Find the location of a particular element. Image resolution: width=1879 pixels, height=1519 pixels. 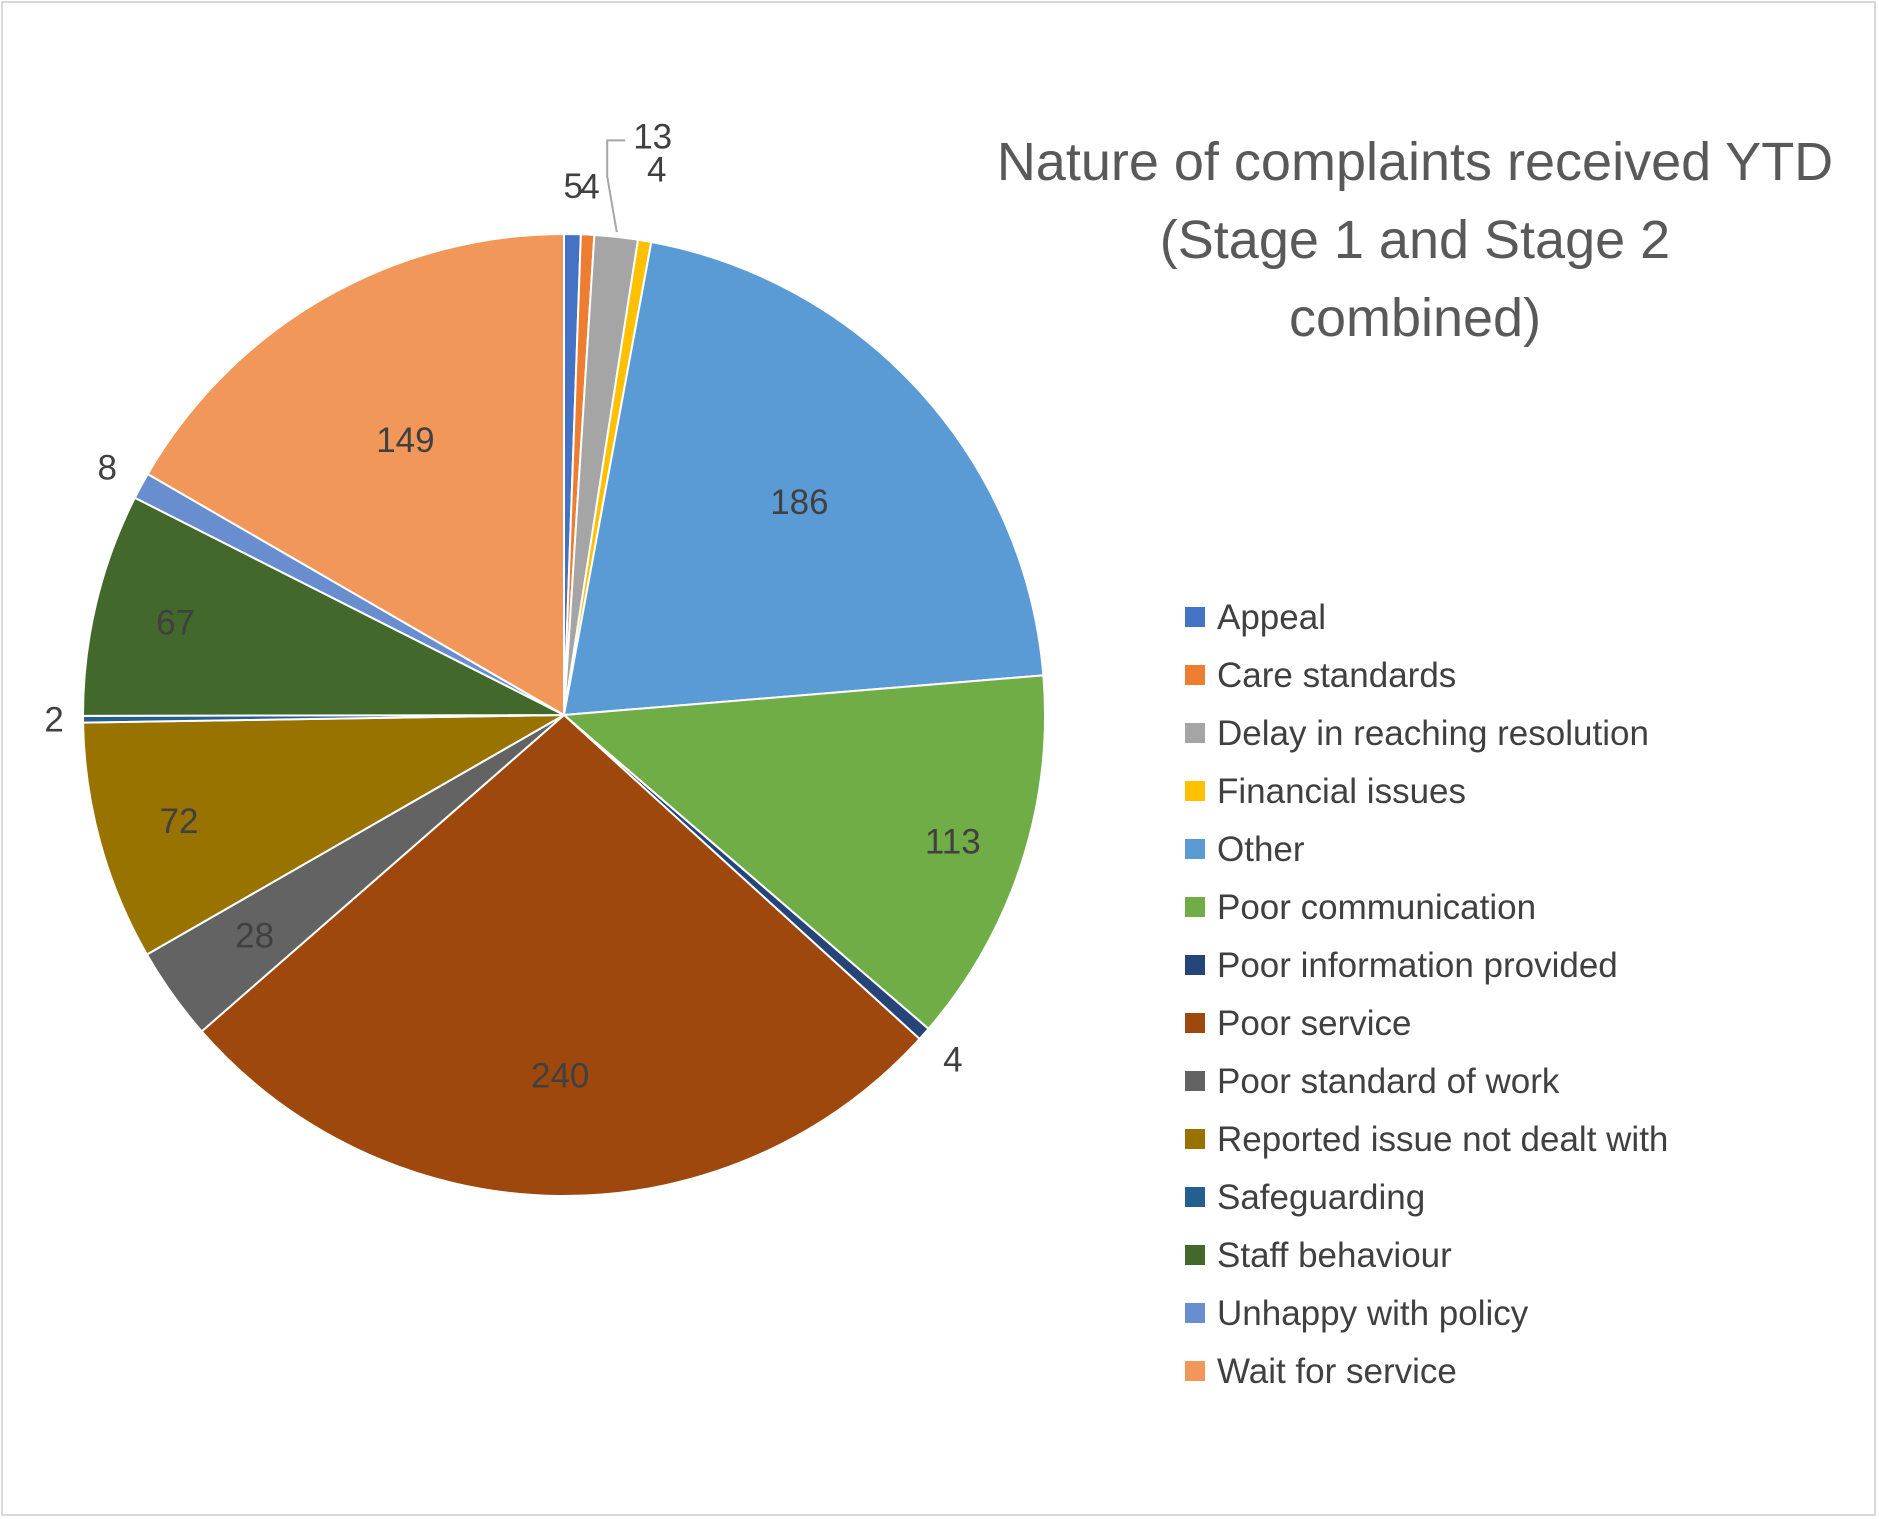

chart-title-line-3: combined) is located at coordinates (1415, 318).